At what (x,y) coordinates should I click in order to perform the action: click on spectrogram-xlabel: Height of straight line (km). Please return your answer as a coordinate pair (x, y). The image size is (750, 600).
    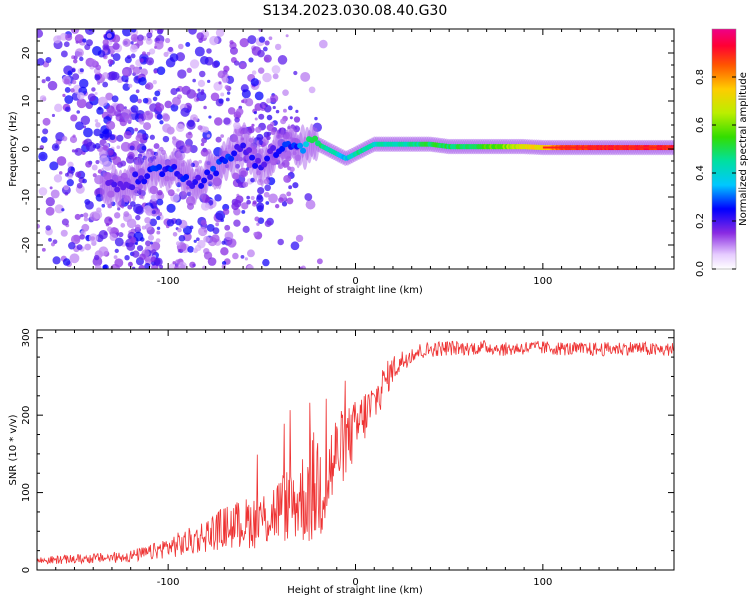
    Looking at the image, I should click on (355, 290).